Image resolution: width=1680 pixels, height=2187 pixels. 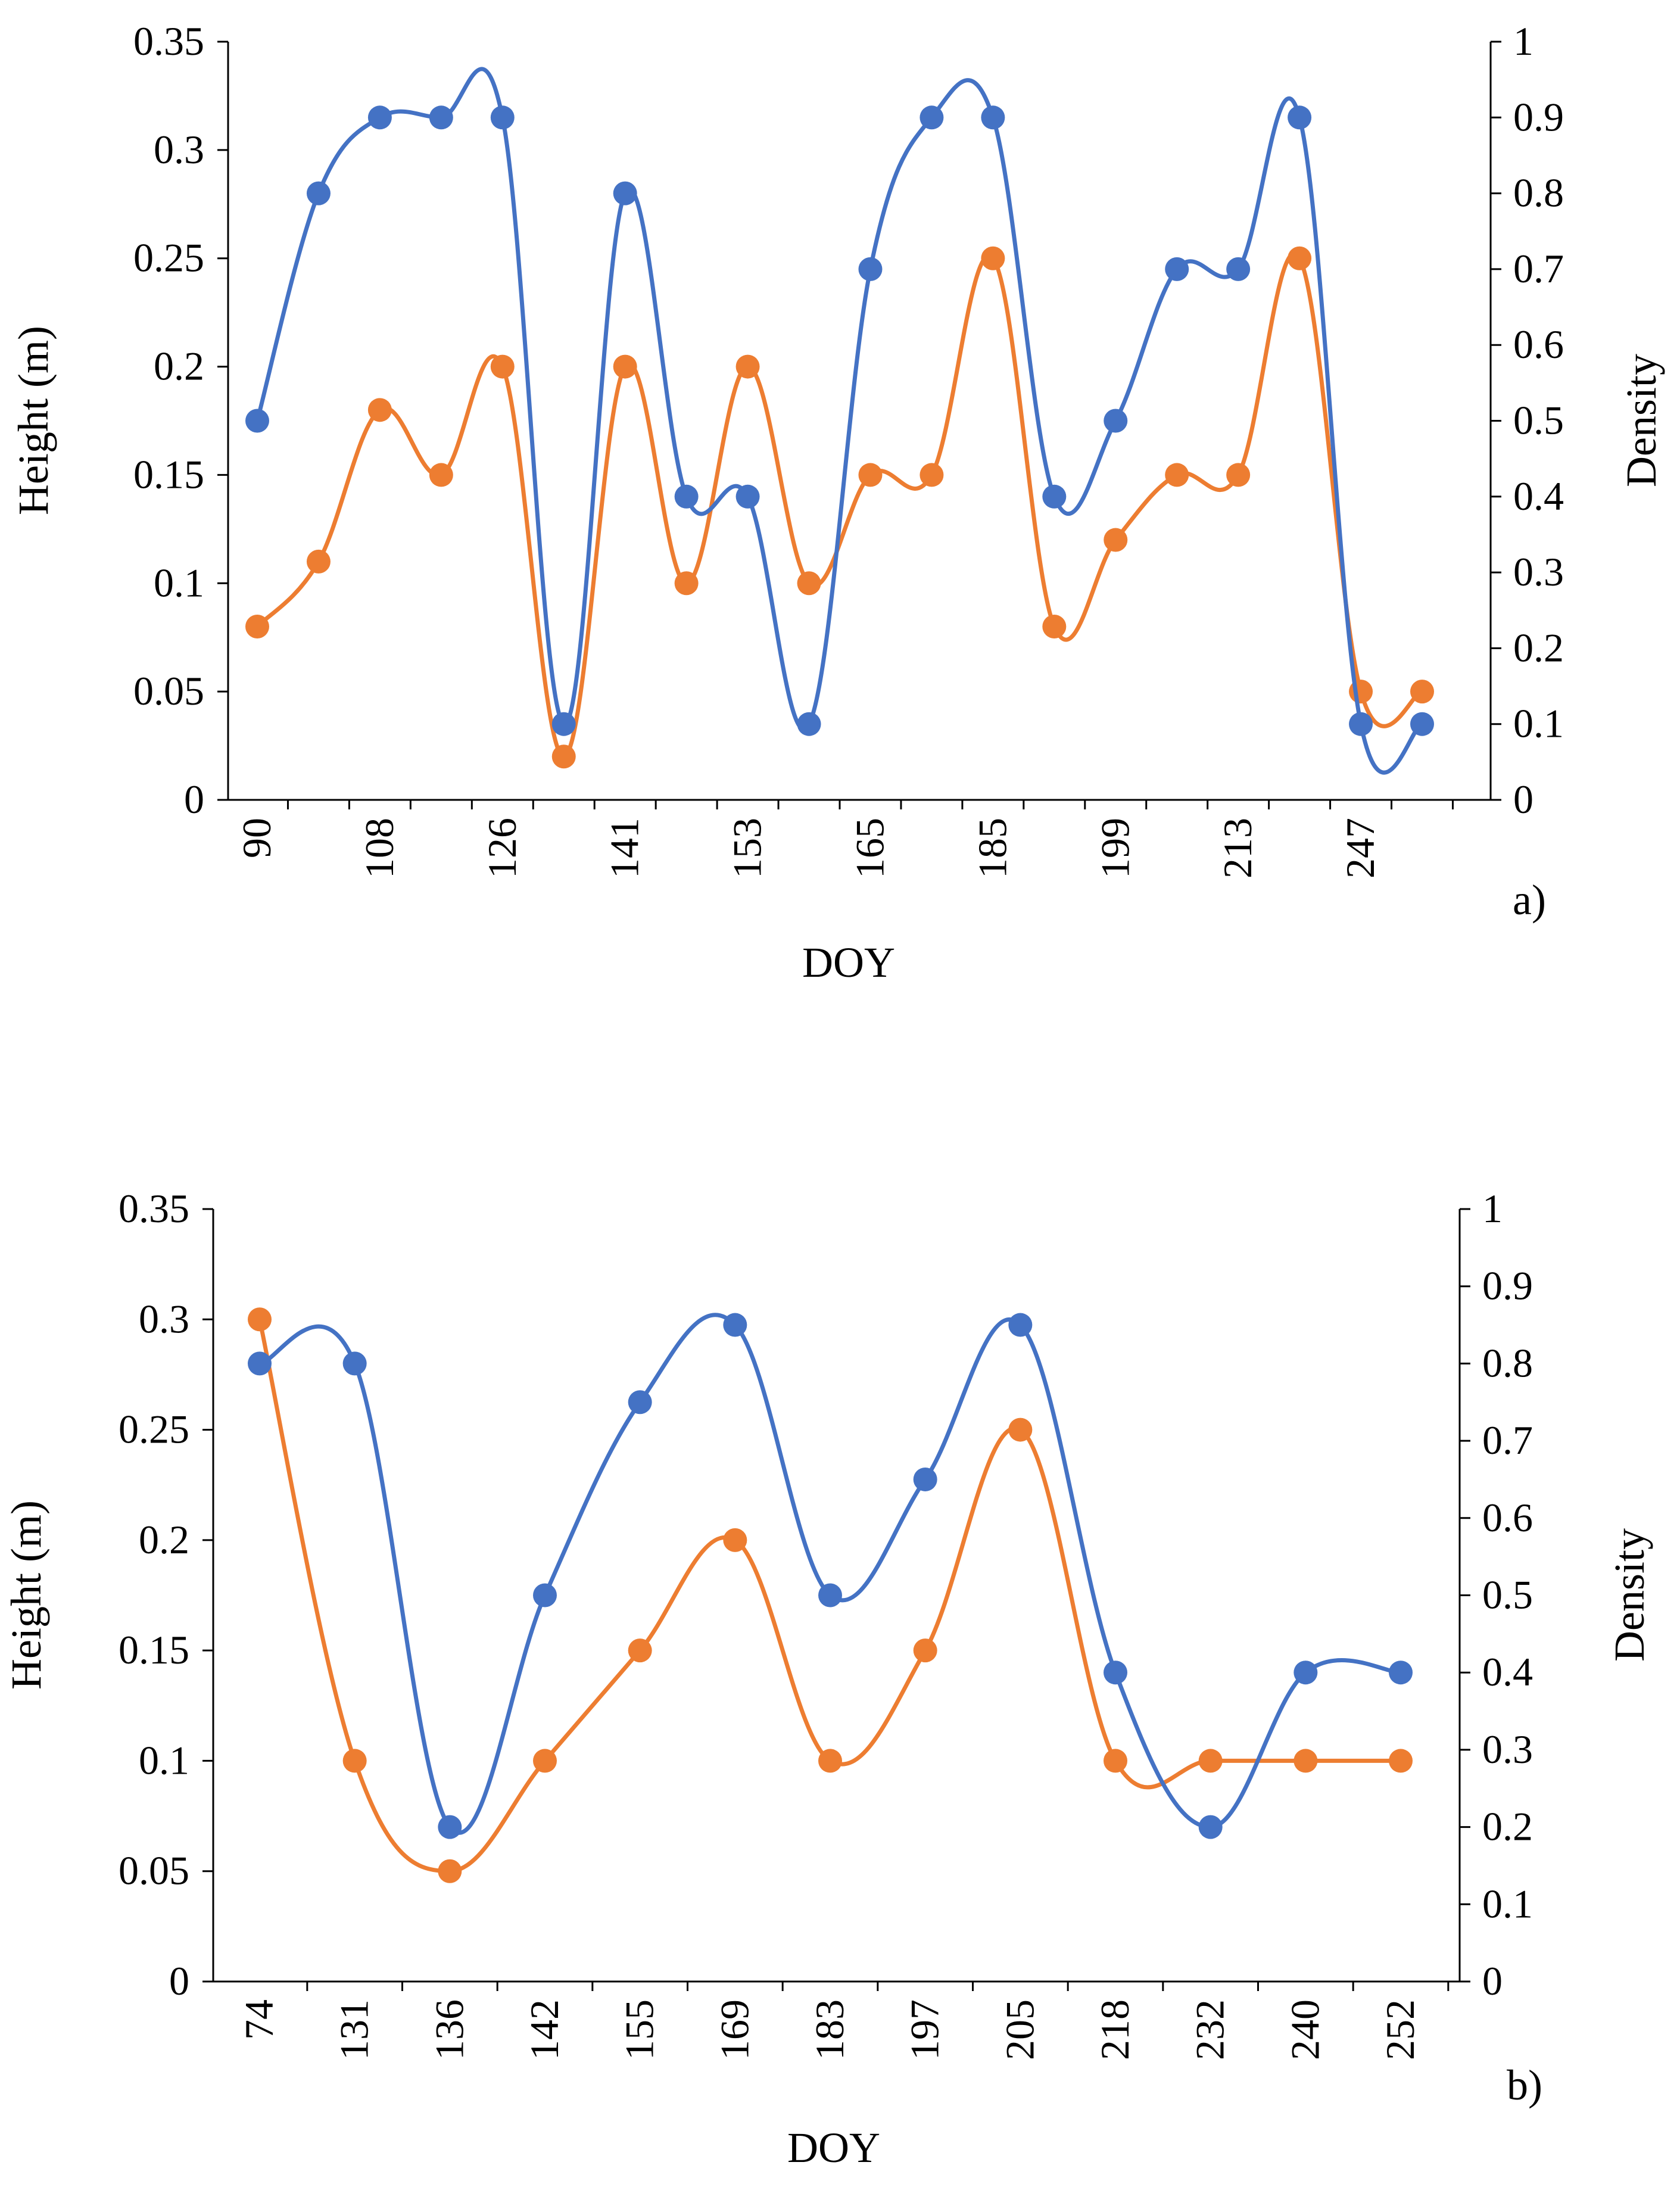 I want to click on chart-b-y2tick-label: 0.7, so click(x=1507, y=1440).